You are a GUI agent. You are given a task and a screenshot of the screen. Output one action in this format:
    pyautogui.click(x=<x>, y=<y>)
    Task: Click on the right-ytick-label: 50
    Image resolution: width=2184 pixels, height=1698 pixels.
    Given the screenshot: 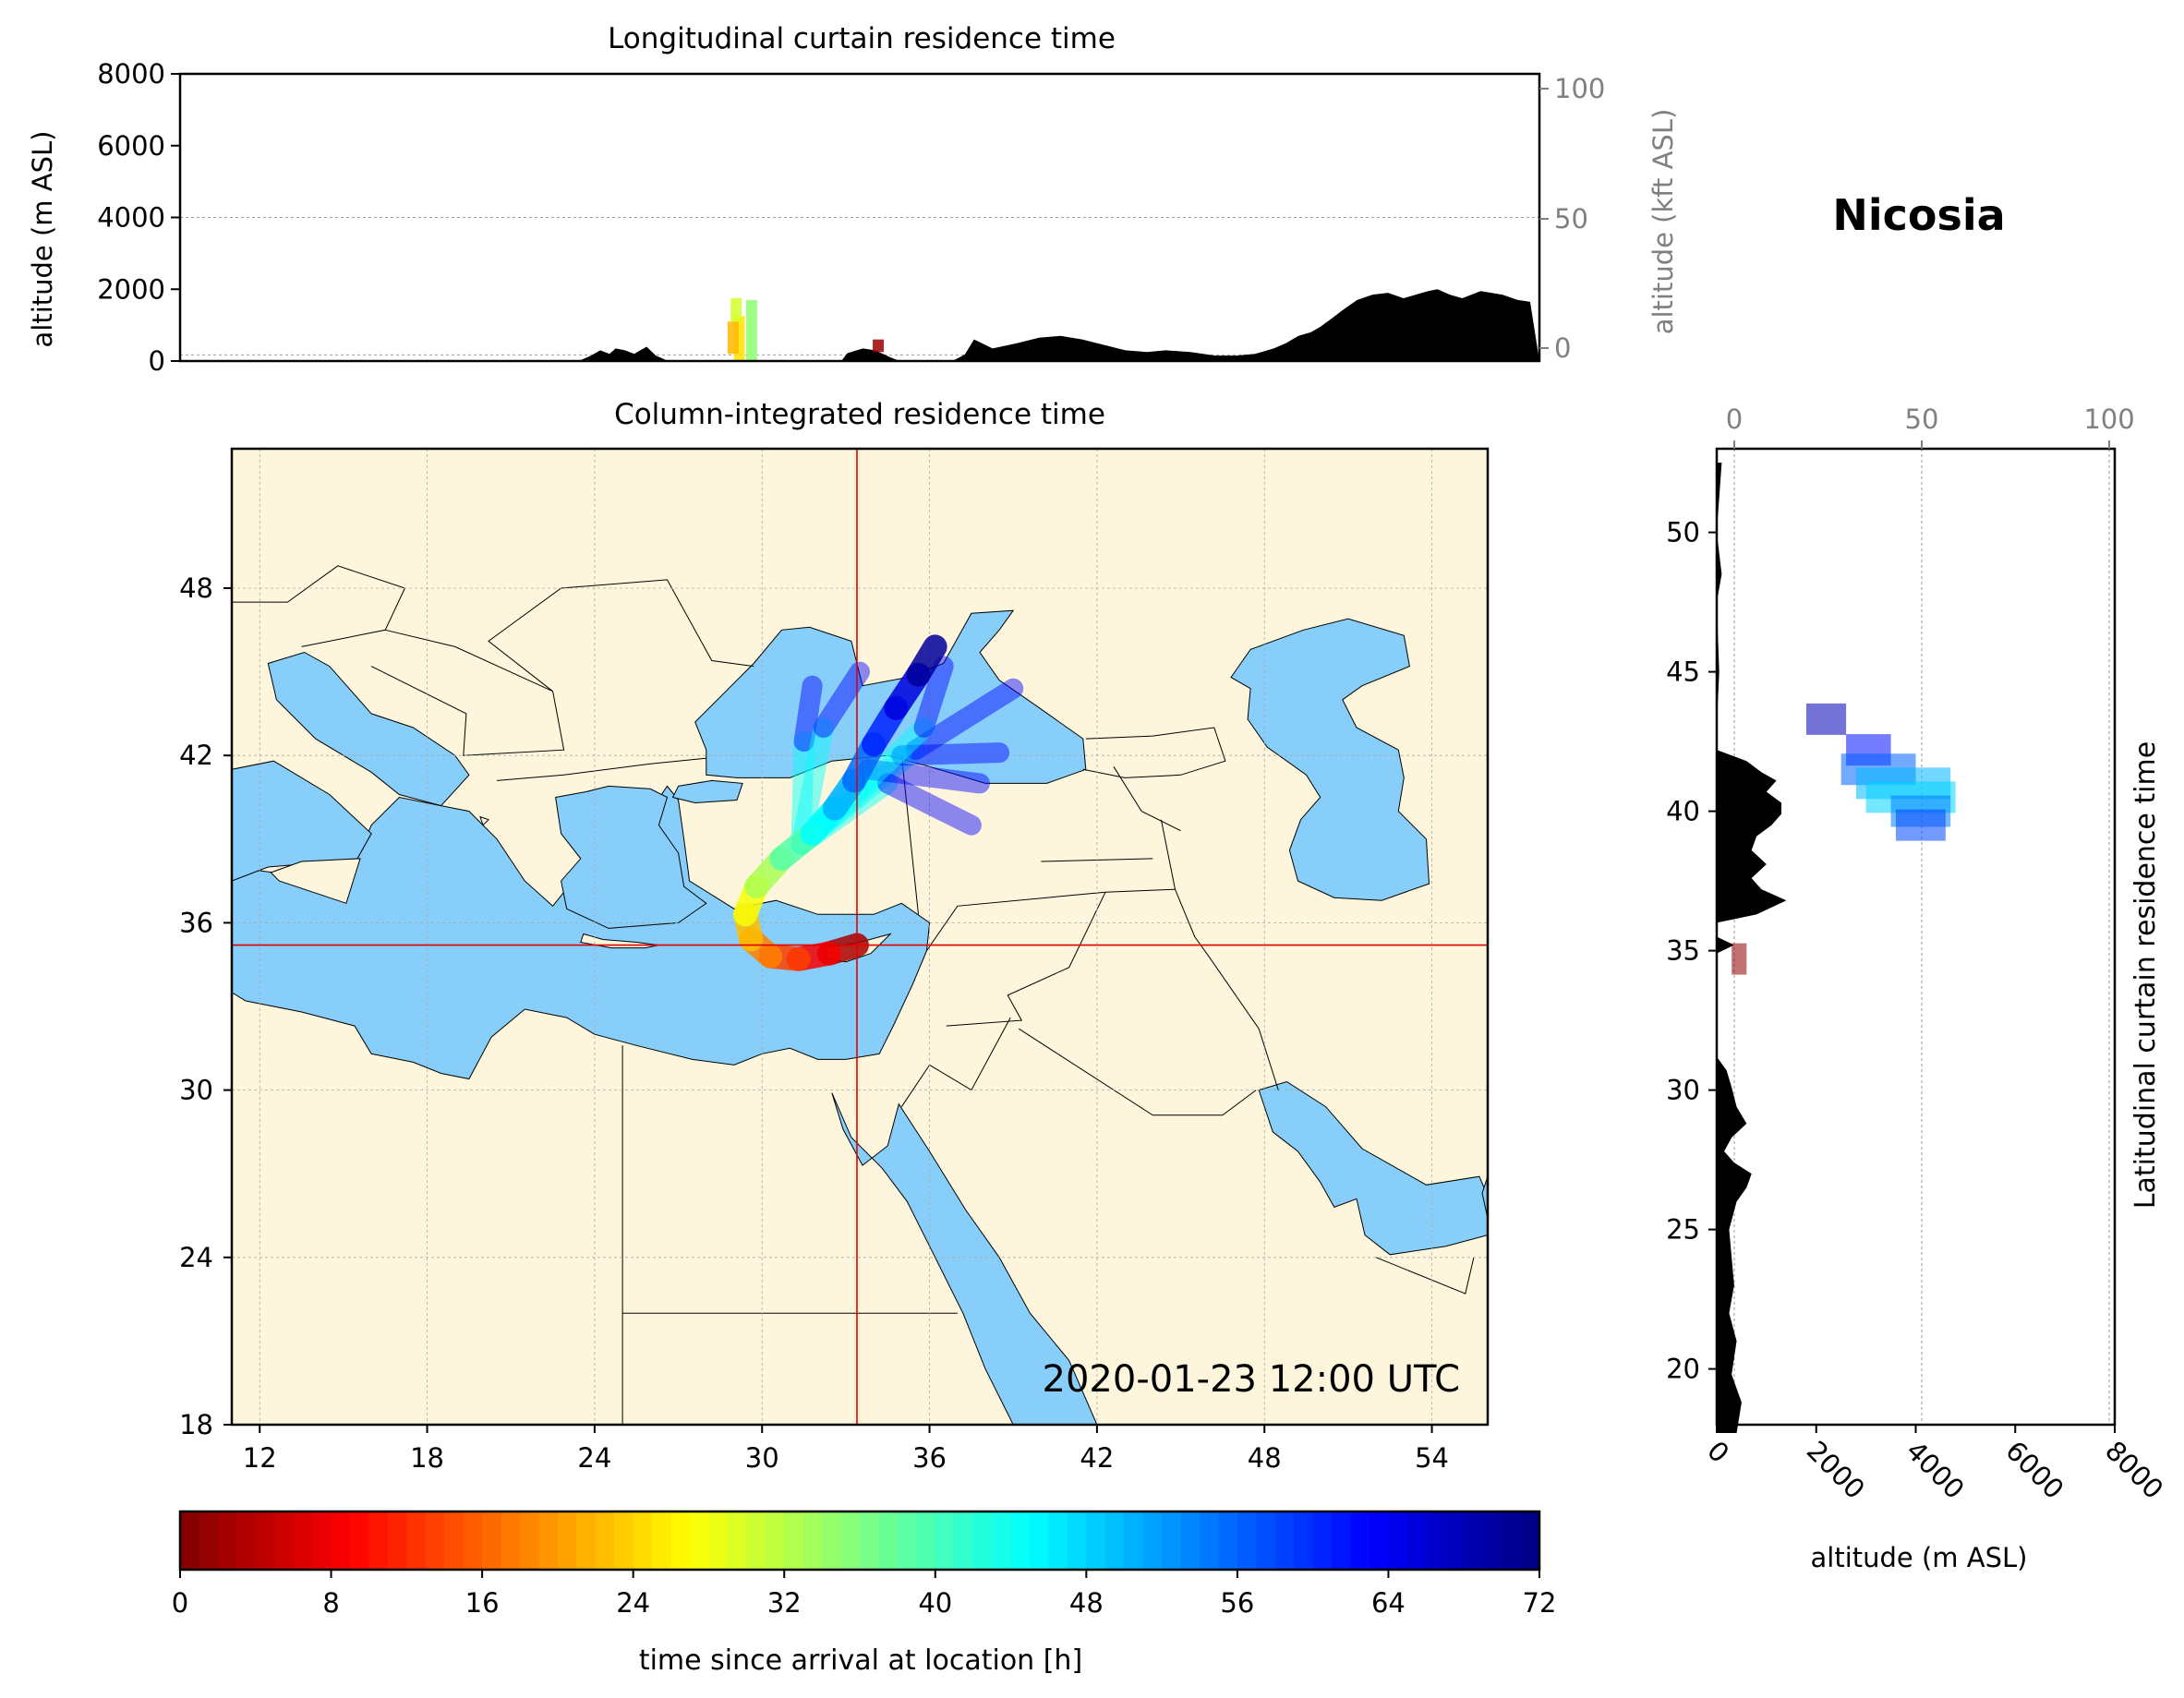 What is the action you would take?
    pyautogui.click(x=1683, y=532)
    